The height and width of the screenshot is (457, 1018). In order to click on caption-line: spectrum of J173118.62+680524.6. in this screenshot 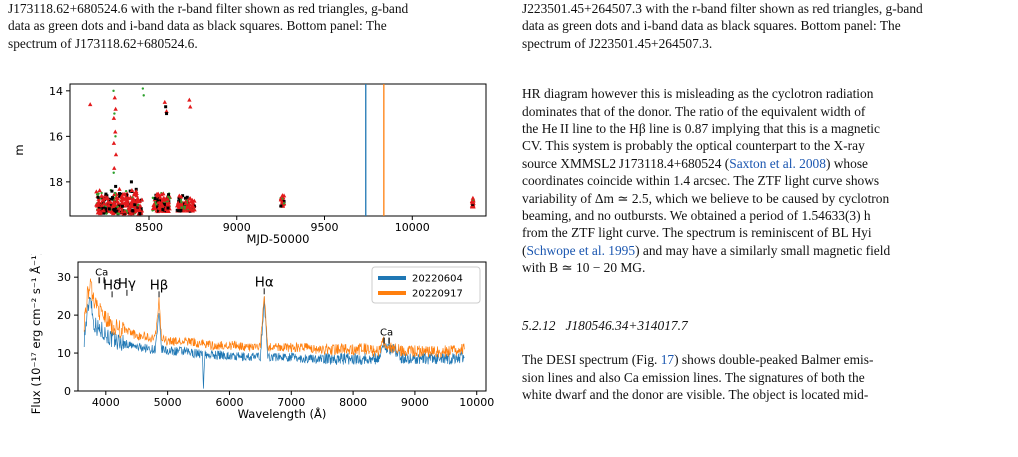, I will do `click(103, 43)`.